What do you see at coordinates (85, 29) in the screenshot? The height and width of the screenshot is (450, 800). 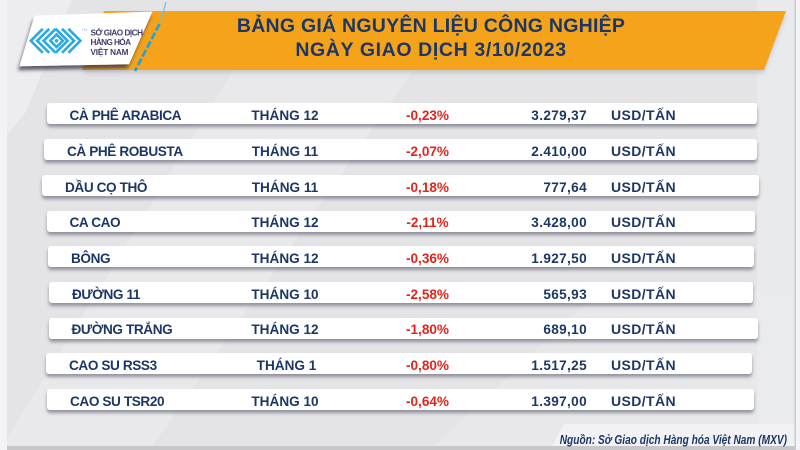 I see `svg-text: TM` at bounding box center [85, 29].